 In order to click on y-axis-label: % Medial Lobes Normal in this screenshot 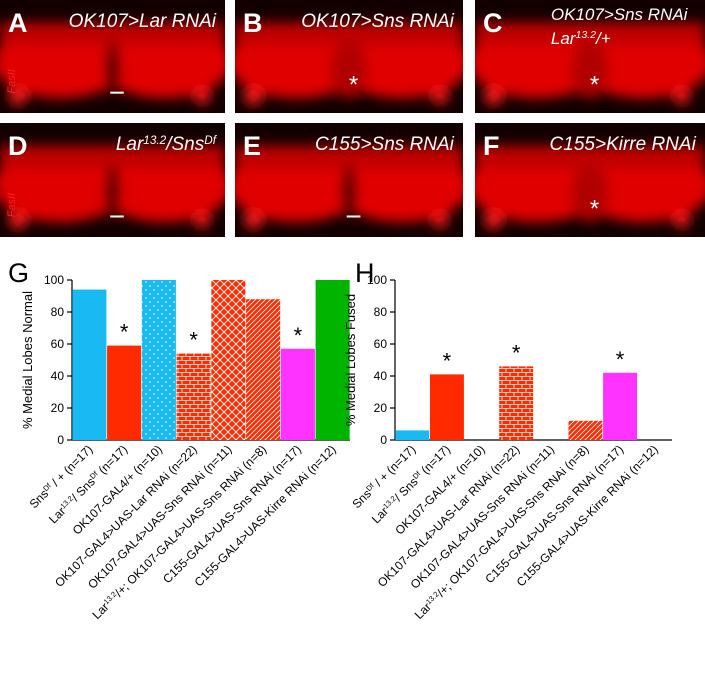, I will do `click(27, 360)`.